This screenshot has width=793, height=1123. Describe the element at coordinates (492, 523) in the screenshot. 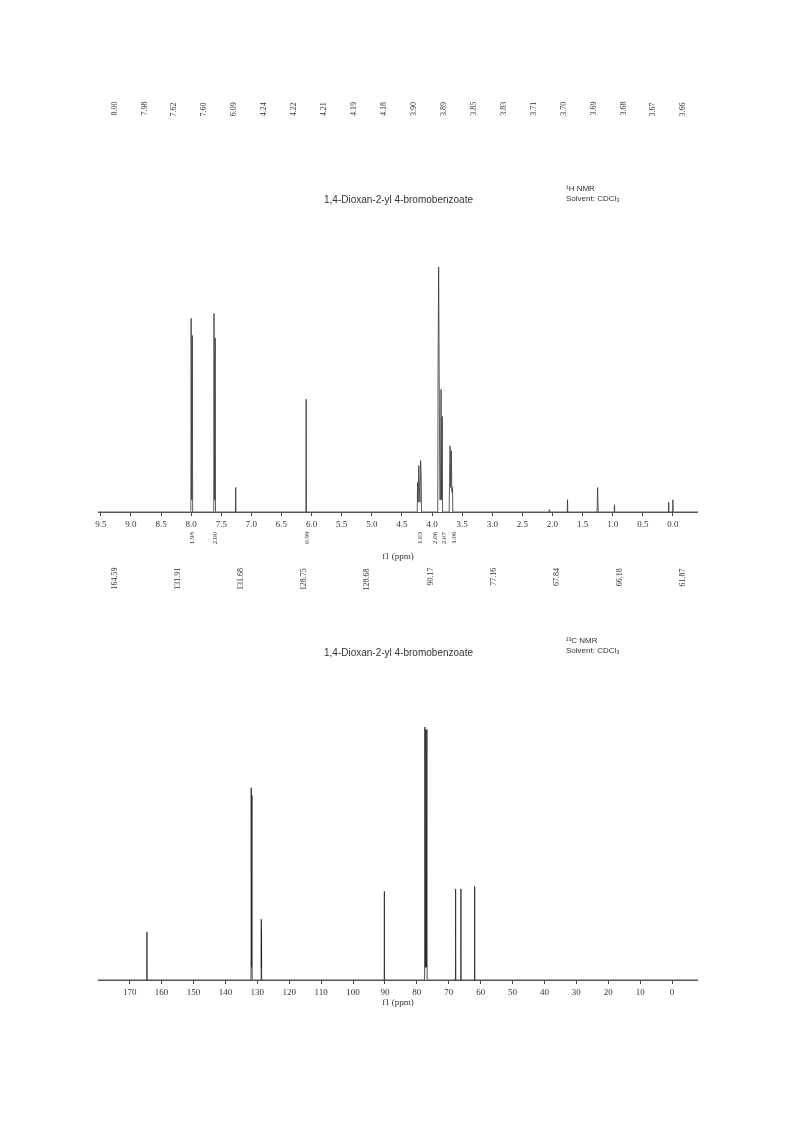

I see `x-tick-label: 3.0` at that location.